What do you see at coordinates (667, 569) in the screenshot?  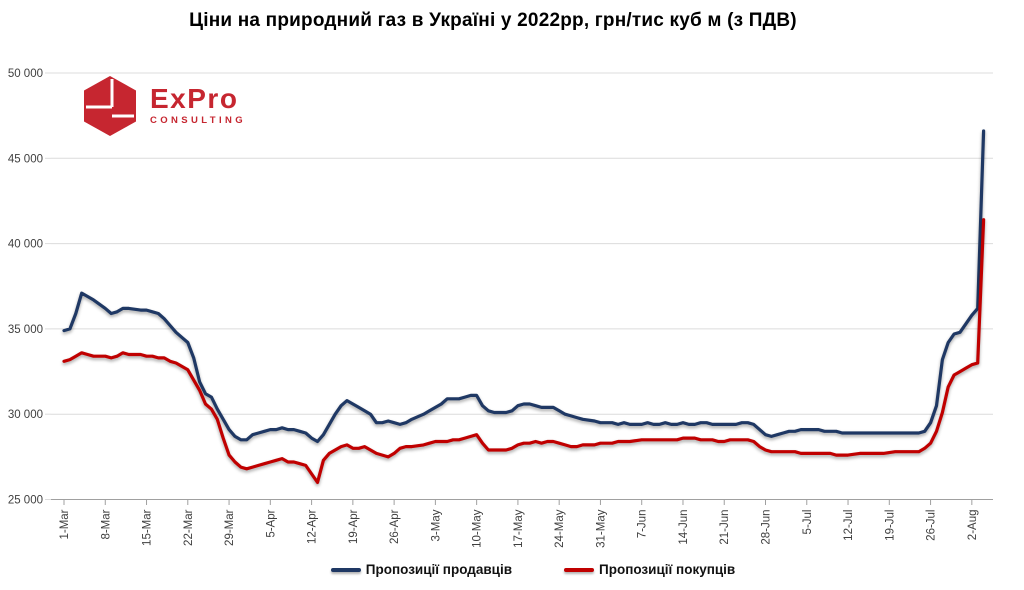 I see `legend-label-buyers: Пропозиції покупців` at bounding box center [667, 569].